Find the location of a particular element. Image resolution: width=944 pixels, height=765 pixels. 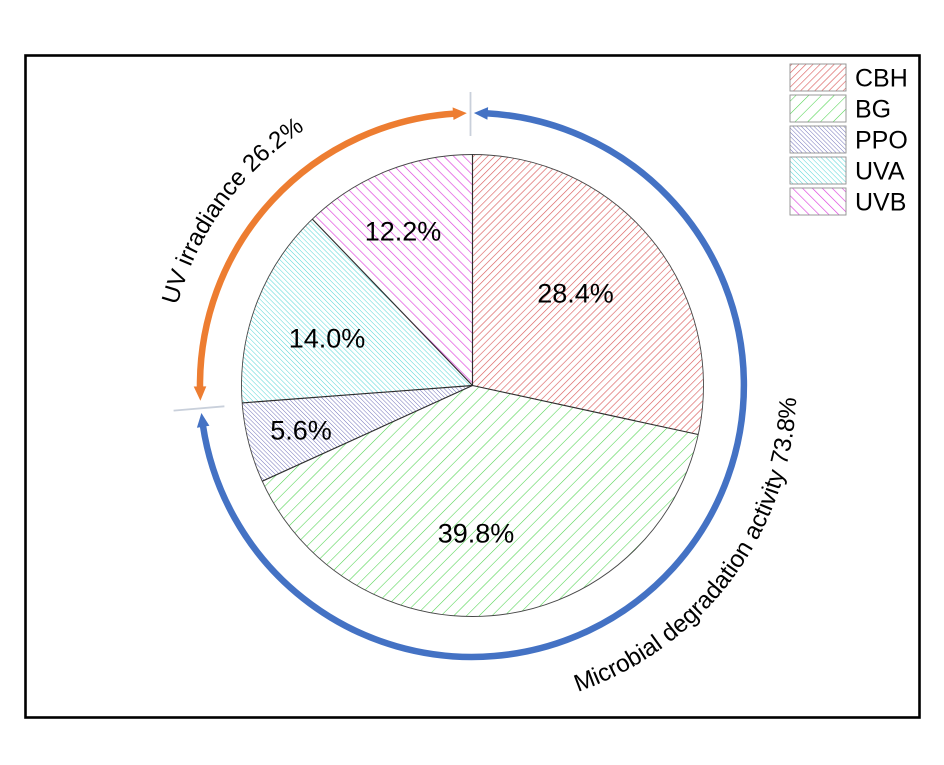

svg-text: 14.0% is located at coordinates (327, 339).